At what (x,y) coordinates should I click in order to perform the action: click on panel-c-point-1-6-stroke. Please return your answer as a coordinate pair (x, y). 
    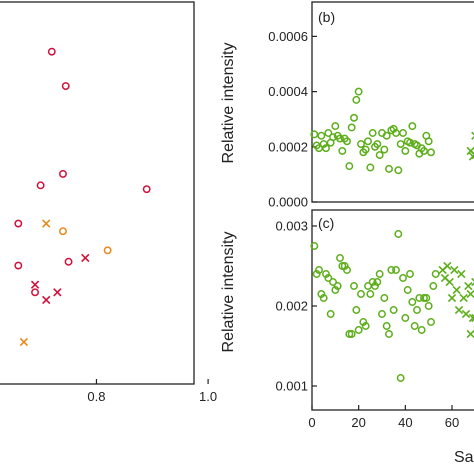
    Looking at the image, I should click on (456, 290).